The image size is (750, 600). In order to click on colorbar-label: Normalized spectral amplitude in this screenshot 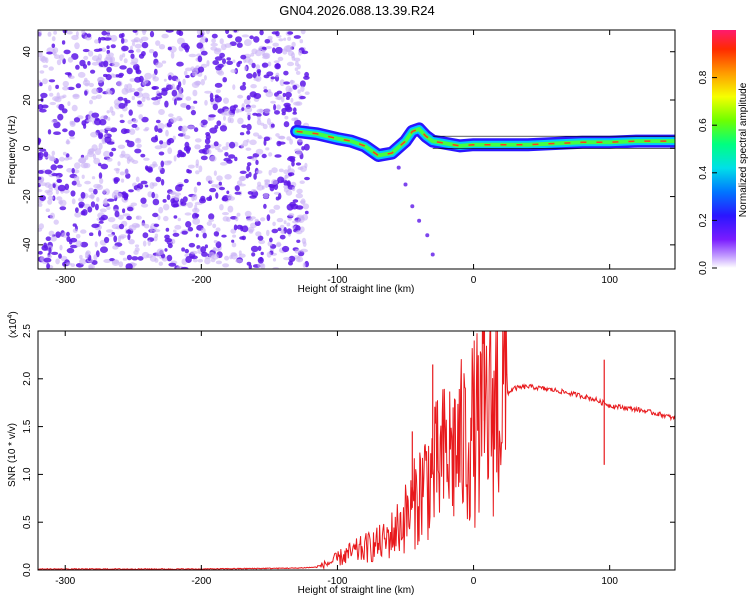, I will do `click(743, 149)`.